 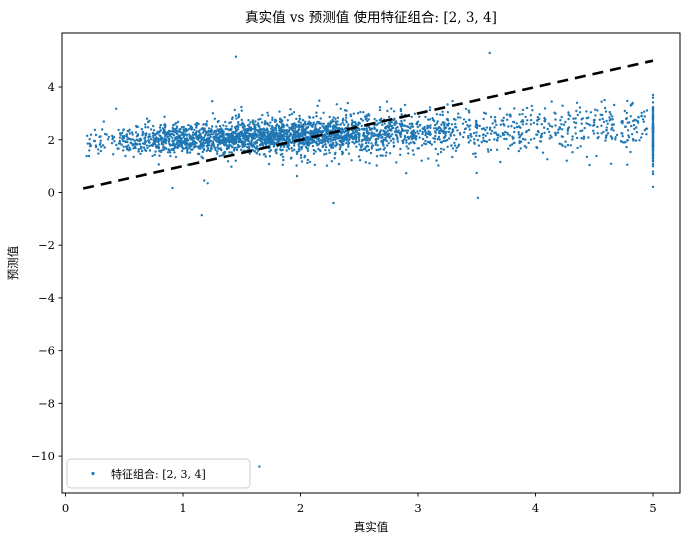 I want to click on x-tick-label: 4, so click(x=535, y=508).